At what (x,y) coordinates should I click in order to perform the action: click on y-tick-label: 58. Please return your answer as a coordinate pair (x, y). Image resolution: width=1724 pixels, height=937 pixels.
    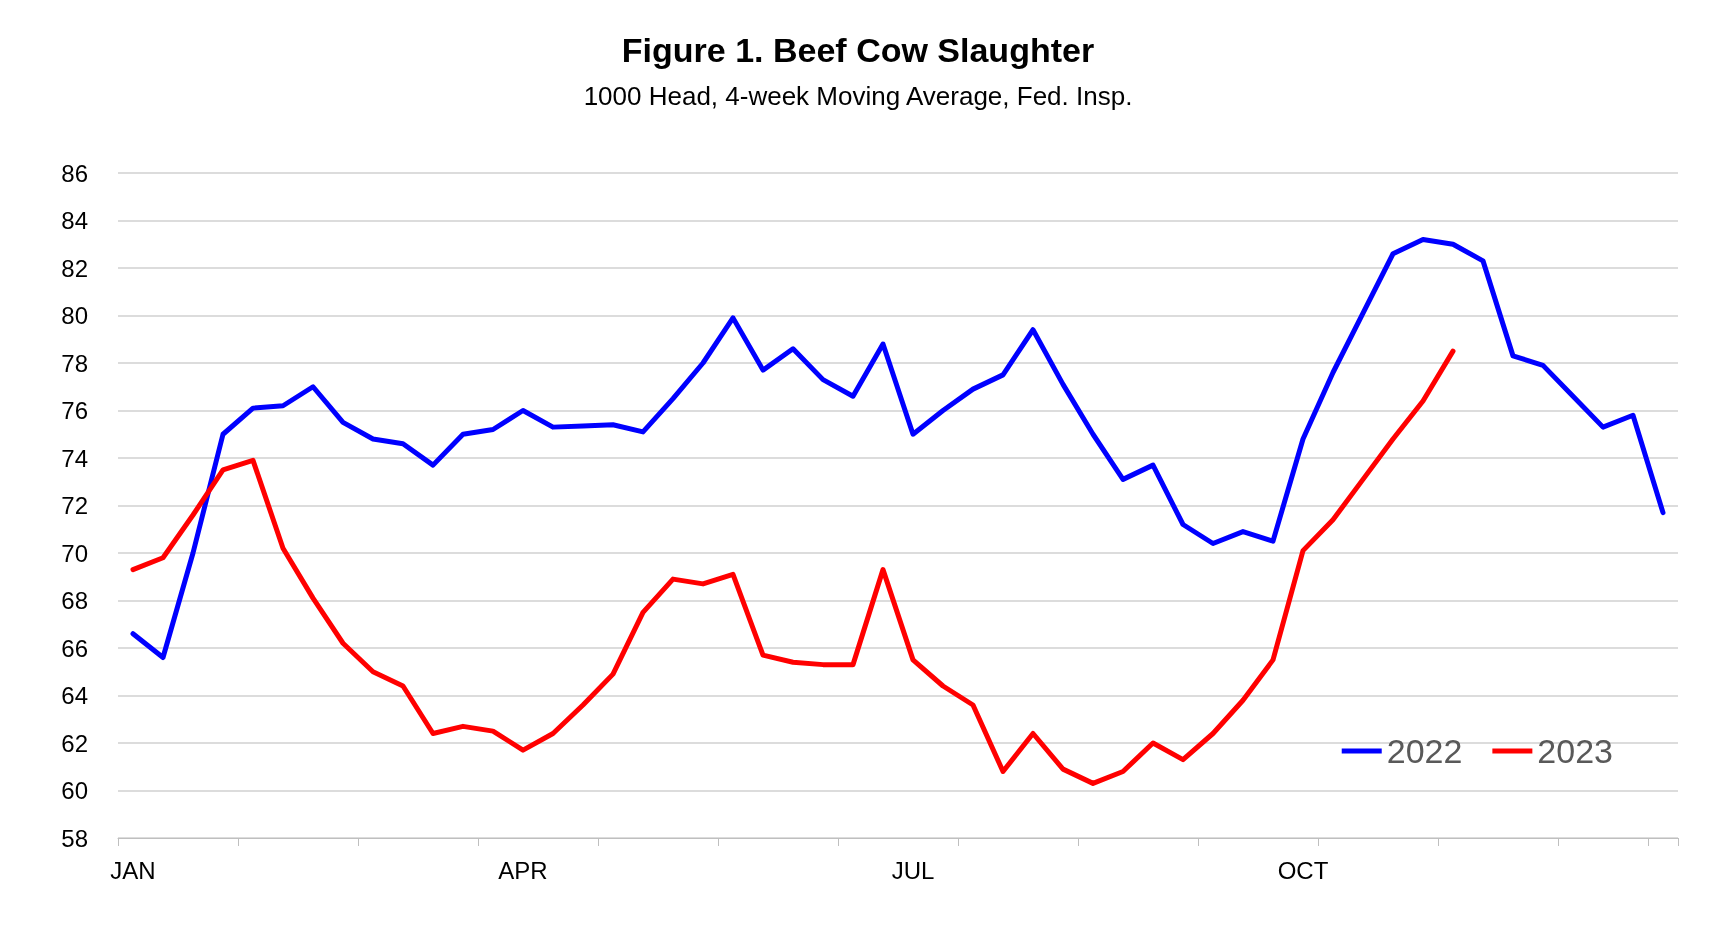
    Looking at the image, I should click on (74, 838).